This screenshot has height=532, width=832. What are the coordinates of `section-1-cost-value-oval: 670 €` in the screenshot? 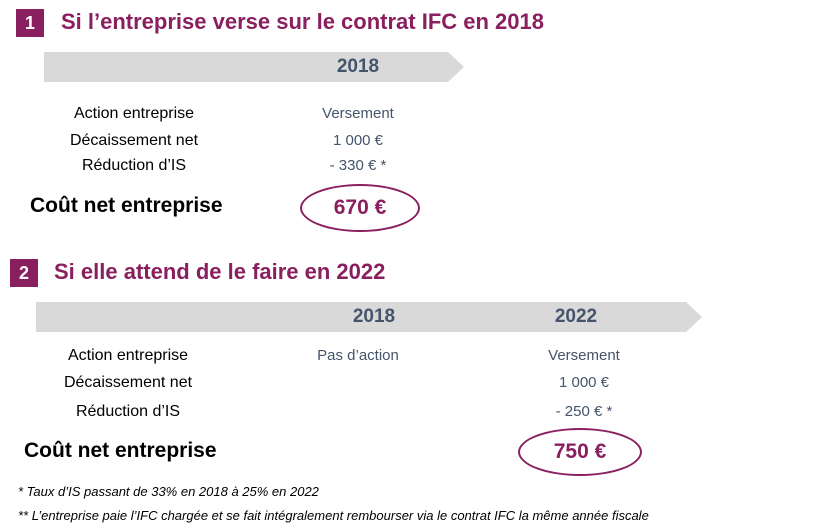 It's located at (360, 208).